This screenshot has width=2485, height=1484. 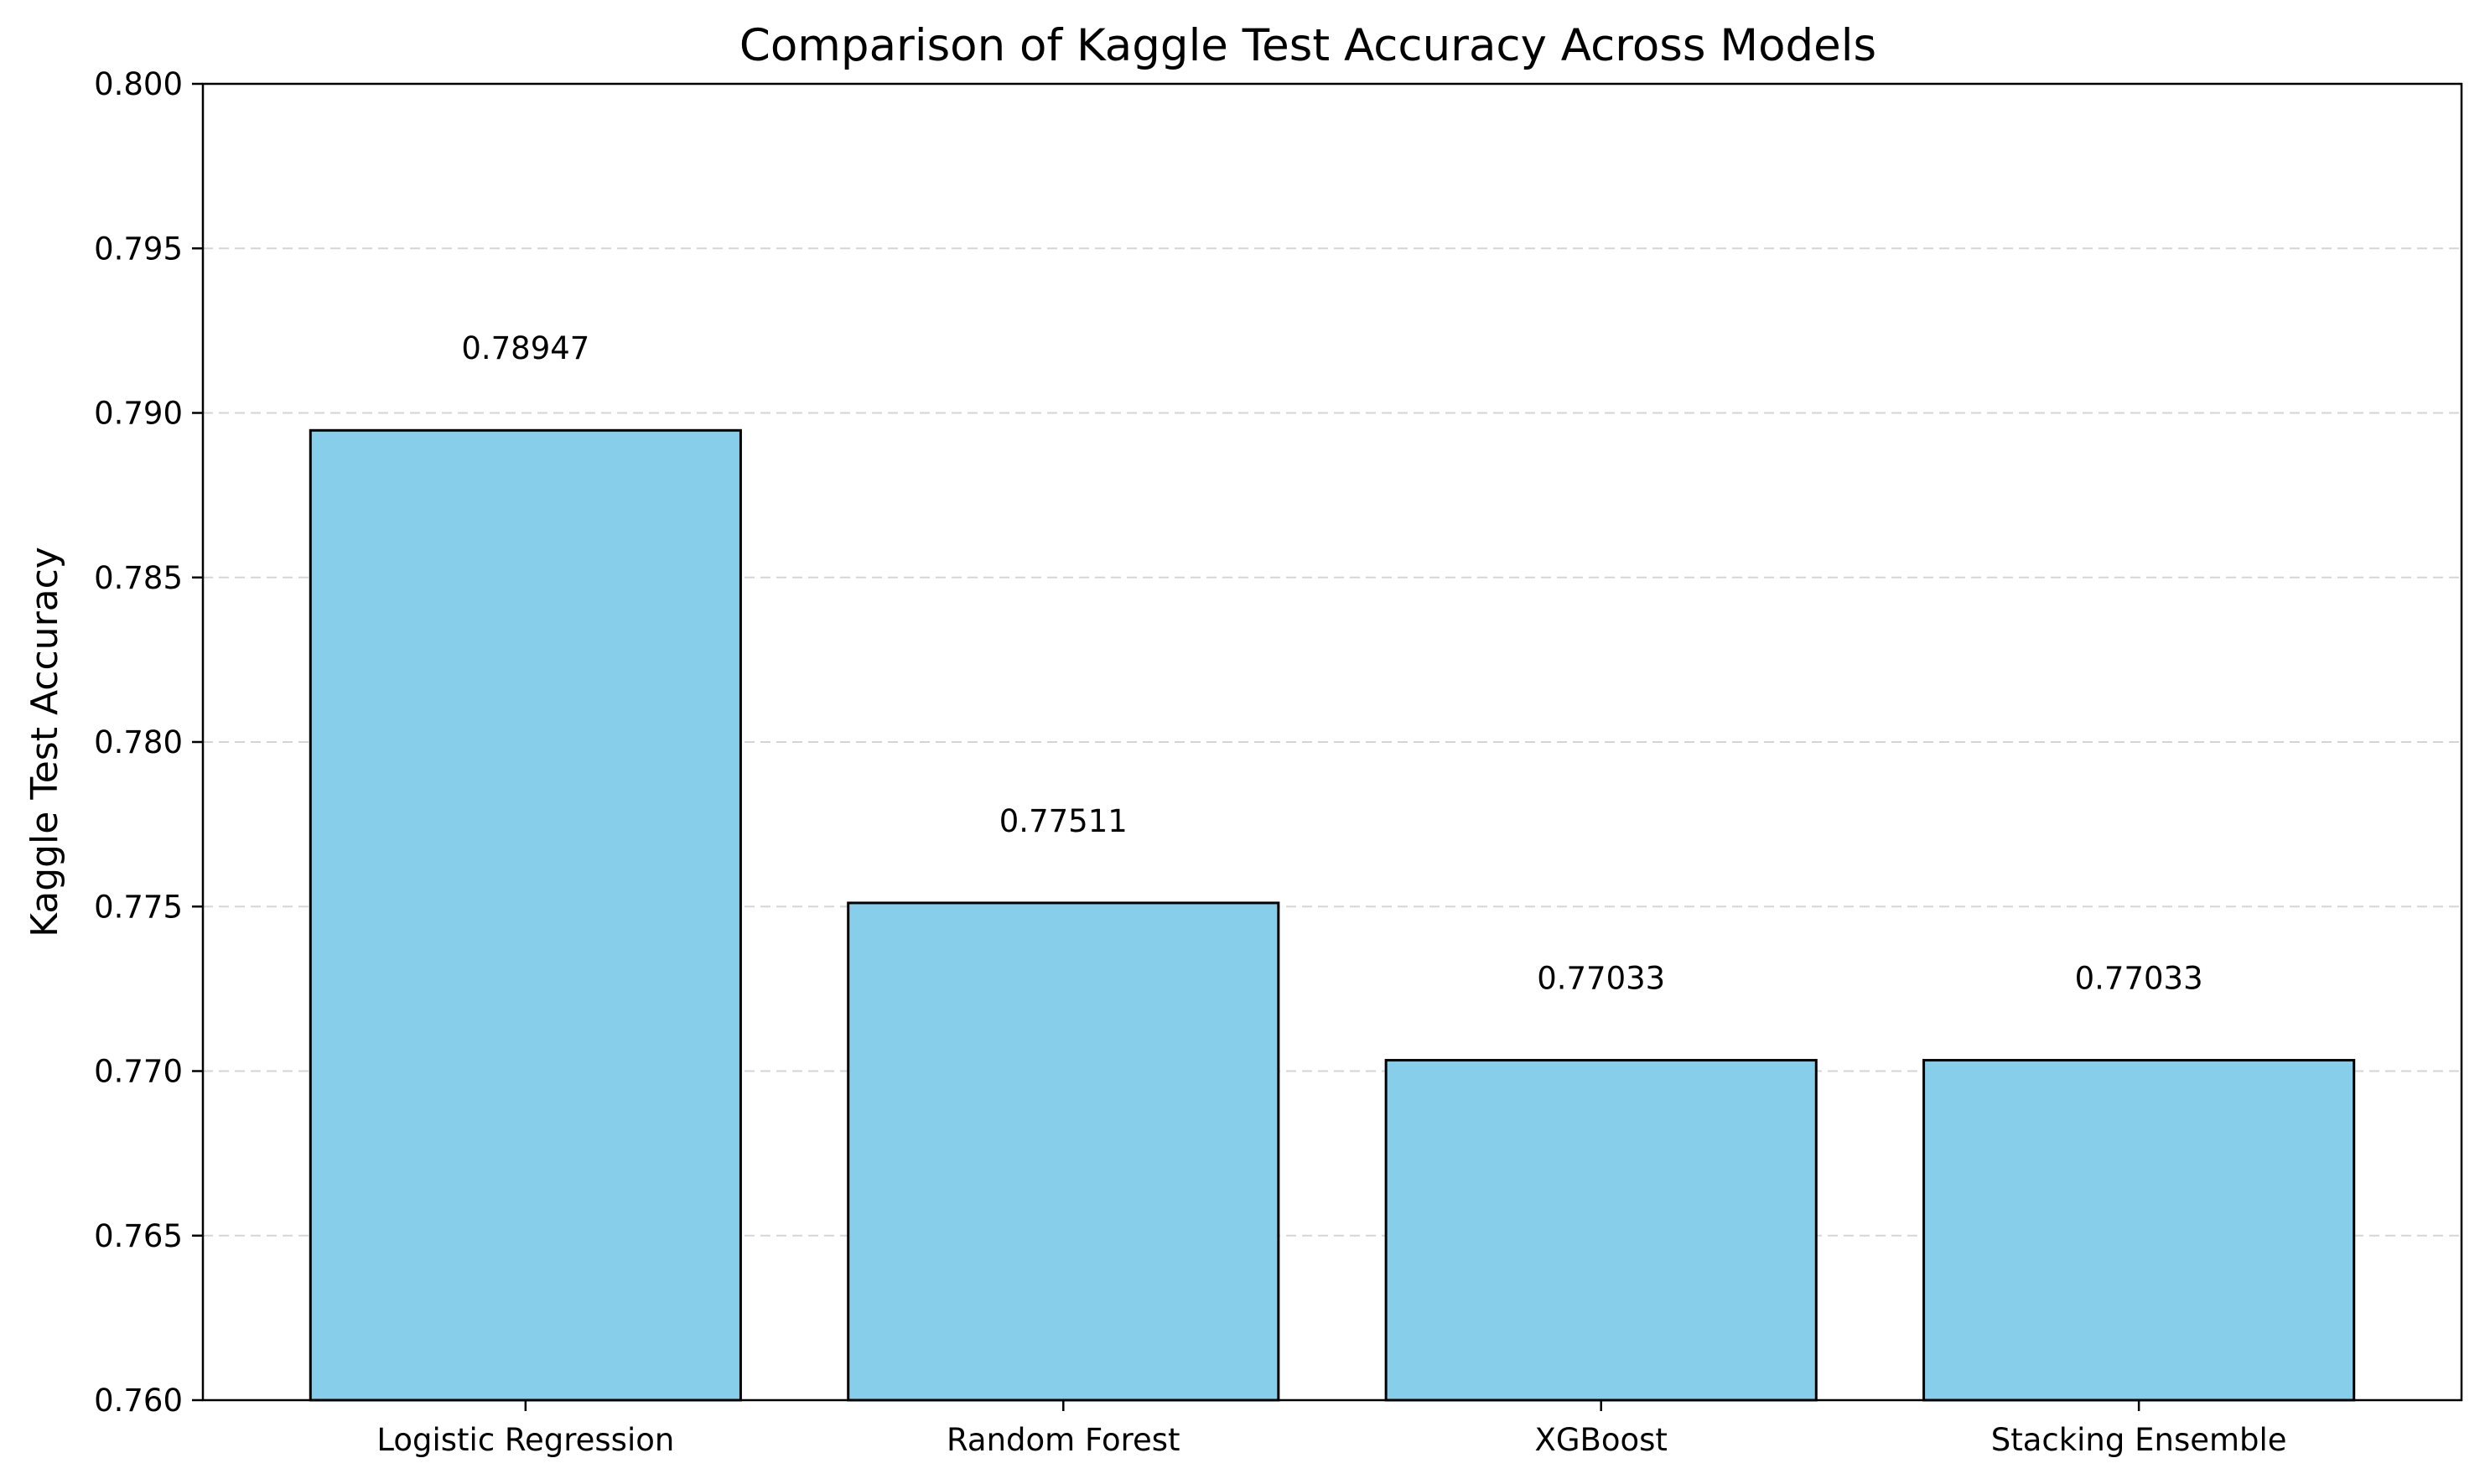 I want to click on bar-value-label: 0.78947, so click(x=525, y=348).